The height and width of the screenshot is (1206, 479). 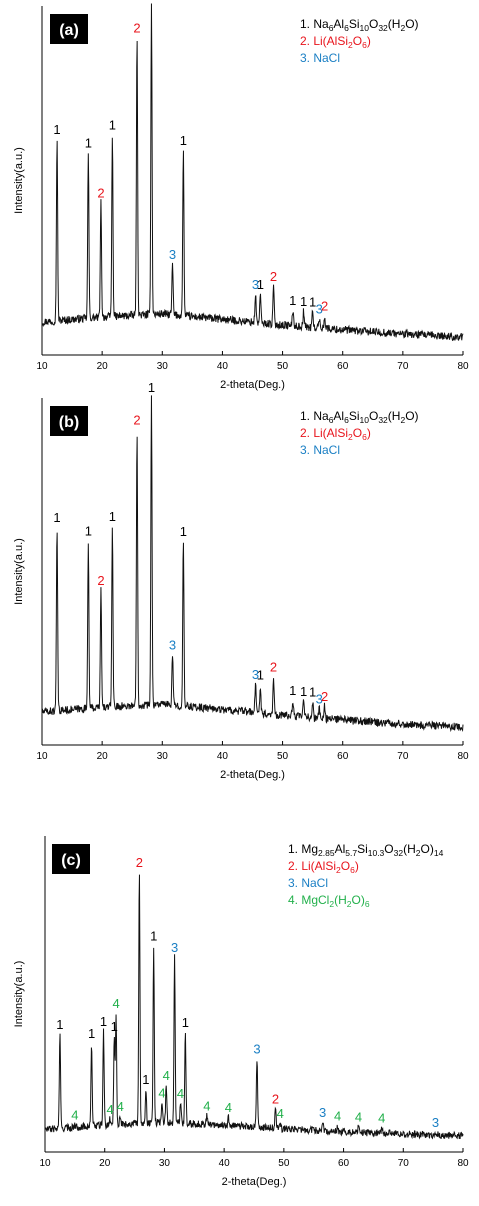 I want to click on panel-label: (a), so click(x=69, y=29).